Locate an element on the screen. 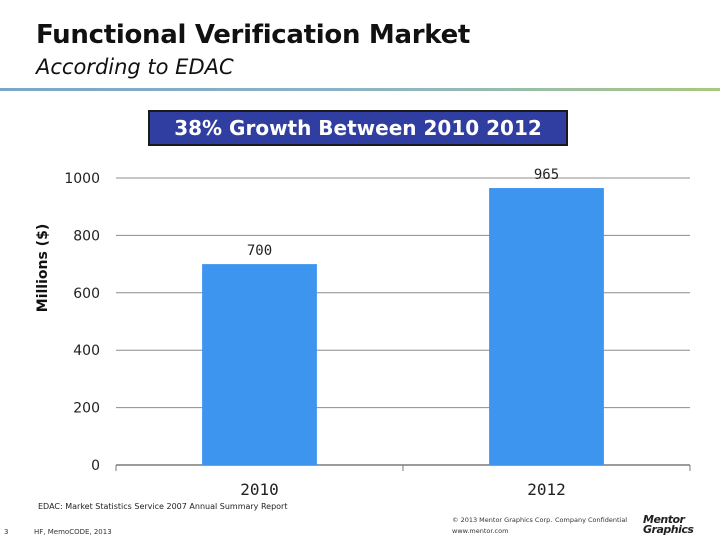  data-label: 965 is located at coordinates (546, 175).